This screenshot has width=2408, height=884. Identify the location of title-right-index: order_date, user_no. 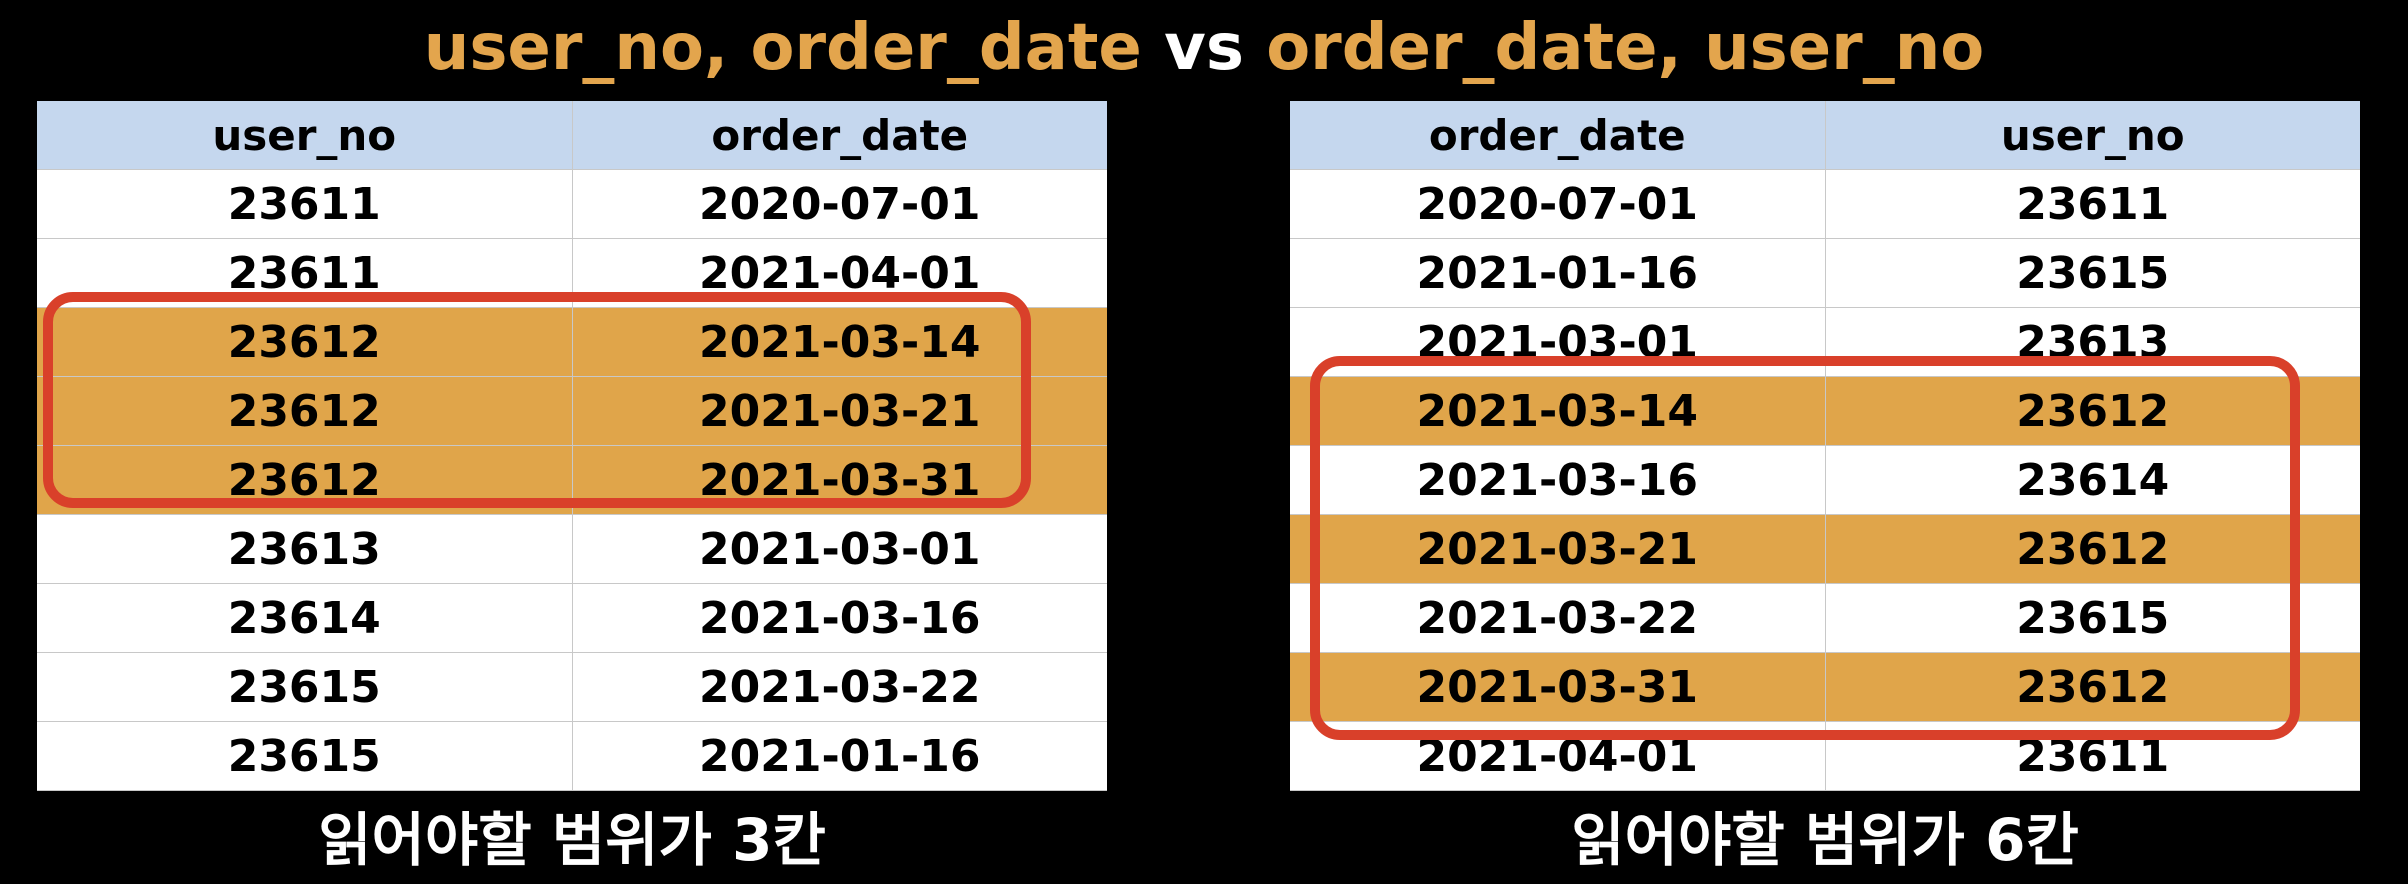
(1625, 48).